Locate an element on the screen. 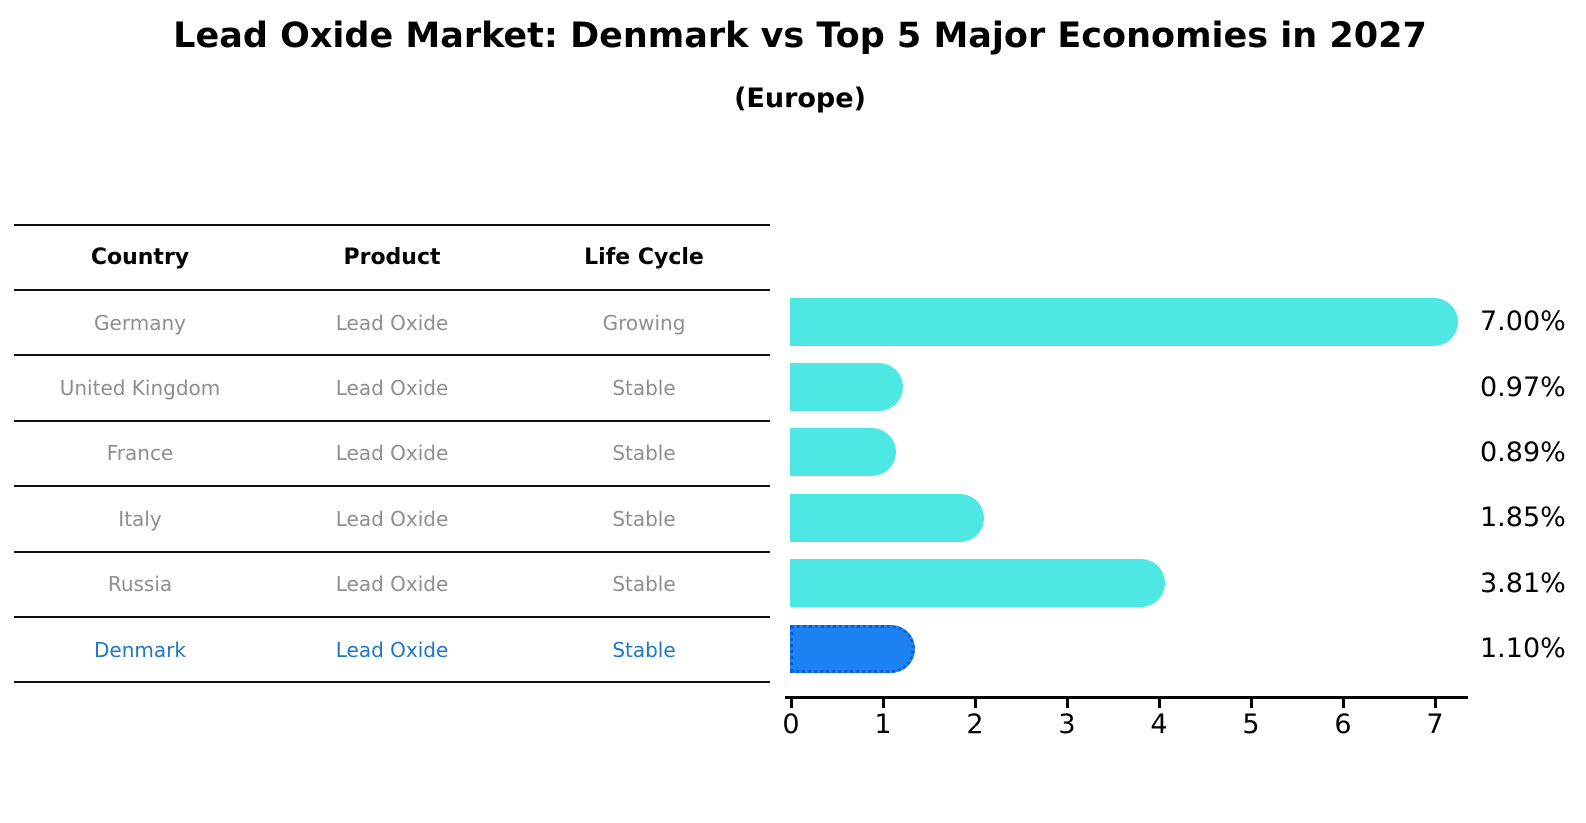  cell-country: France is located at coordinates (140, 453).